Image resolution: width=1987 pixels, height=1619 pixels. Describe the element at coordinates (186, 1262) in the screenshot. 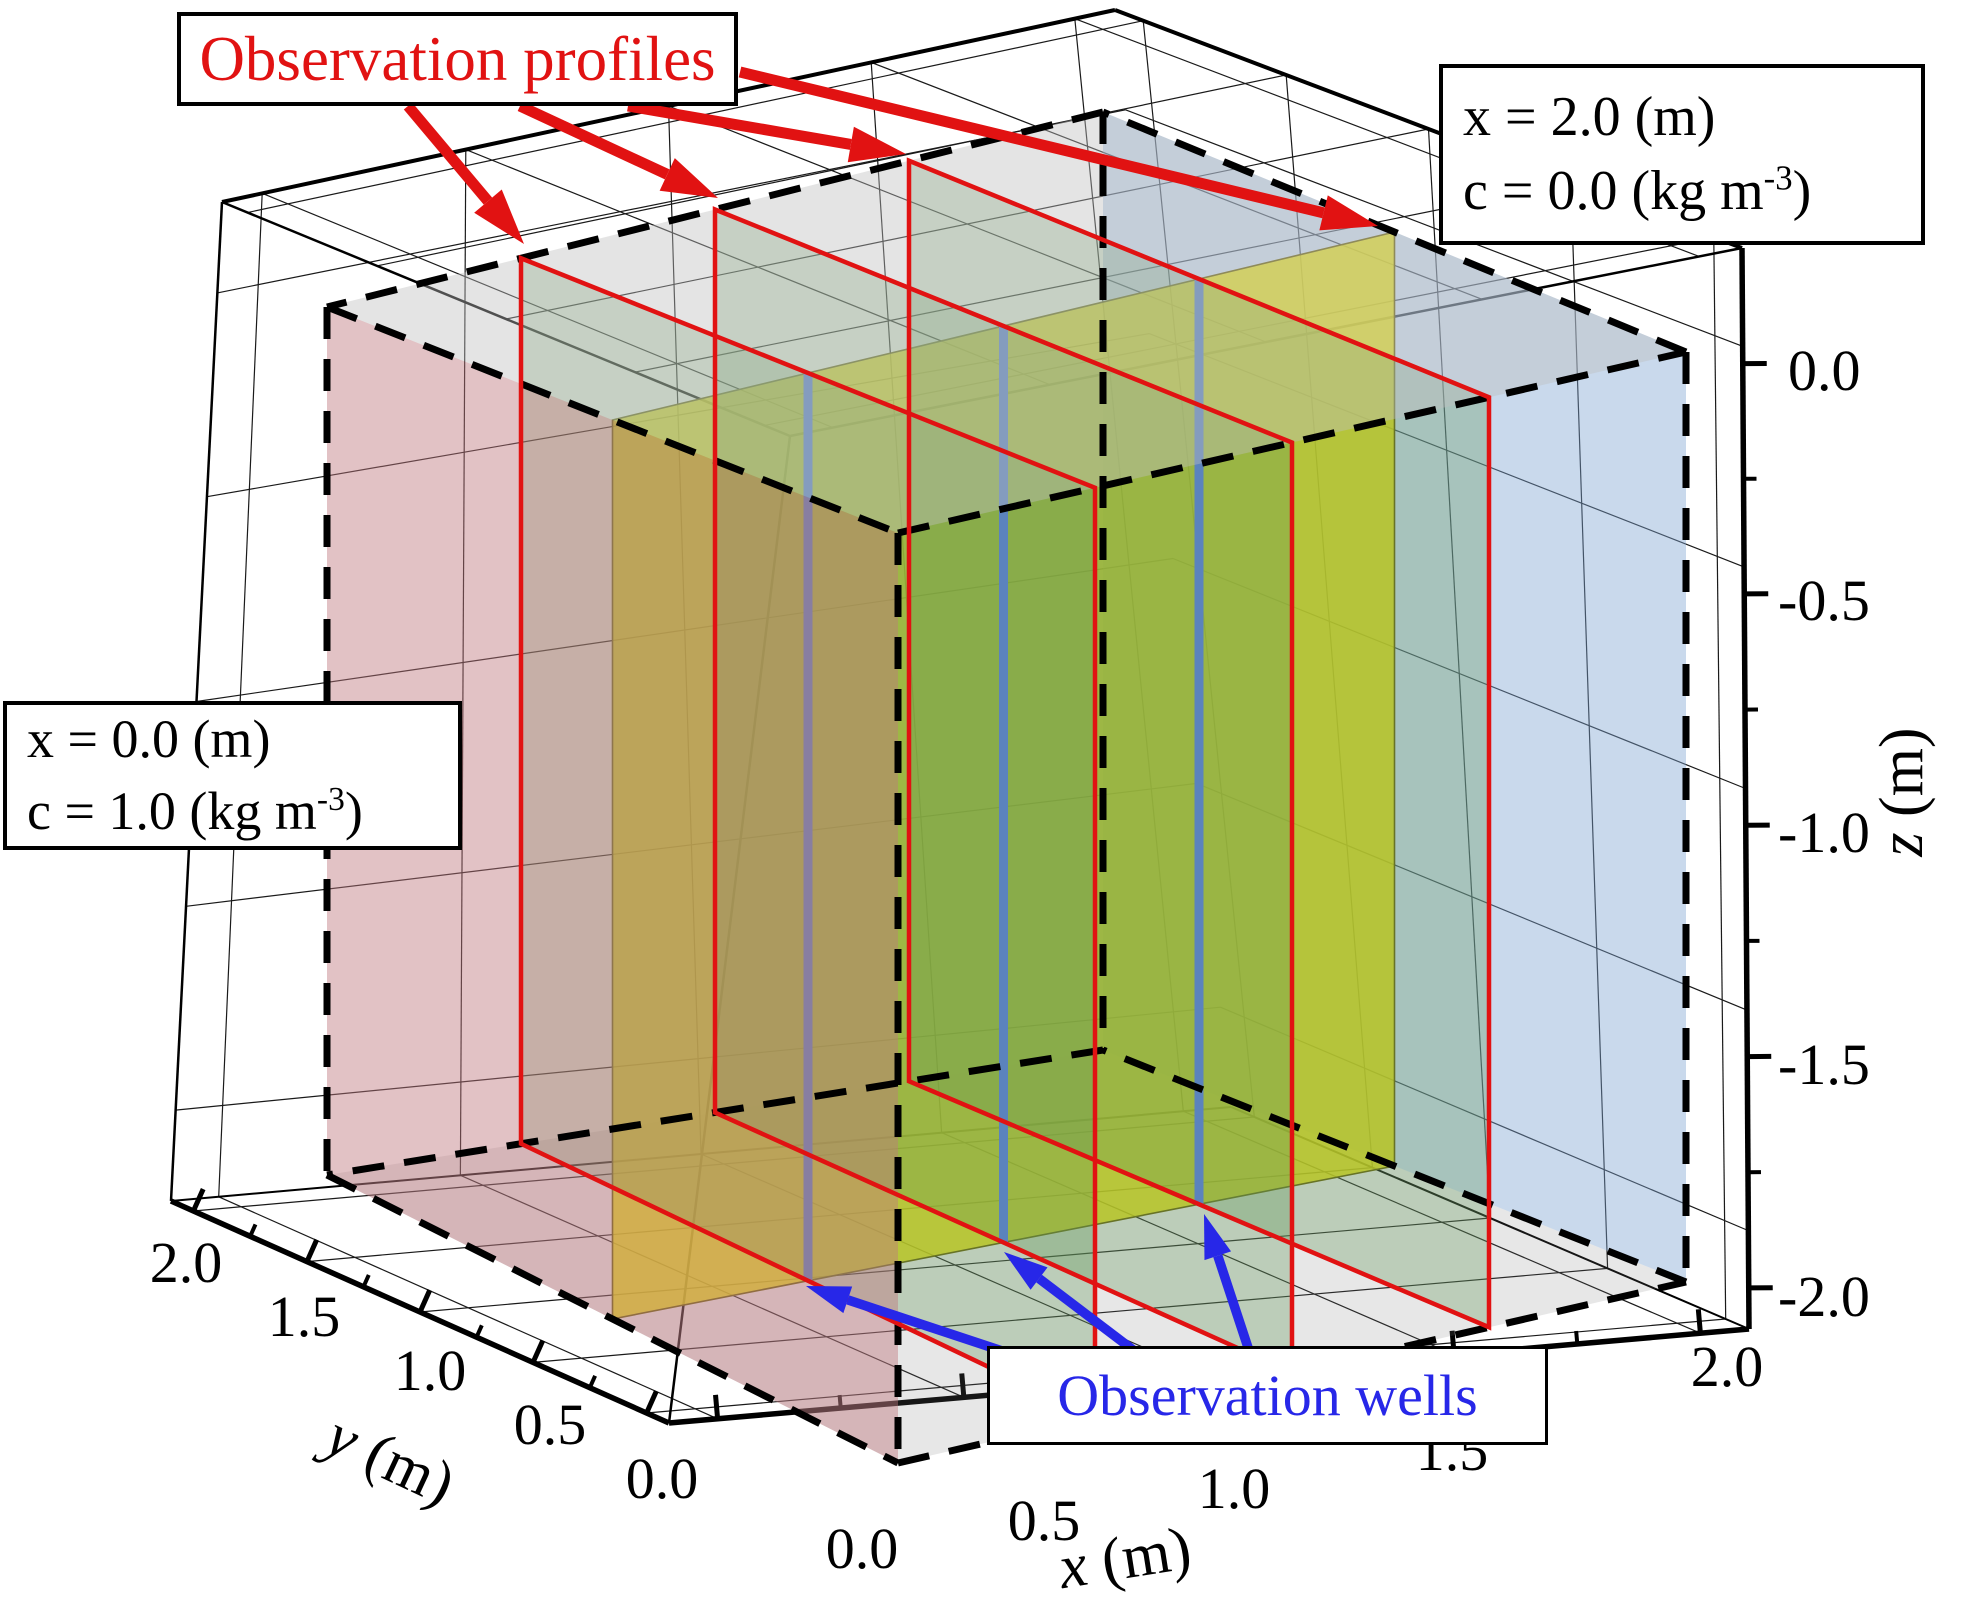

I see `y-tick-label-0: 2.0` at that location.